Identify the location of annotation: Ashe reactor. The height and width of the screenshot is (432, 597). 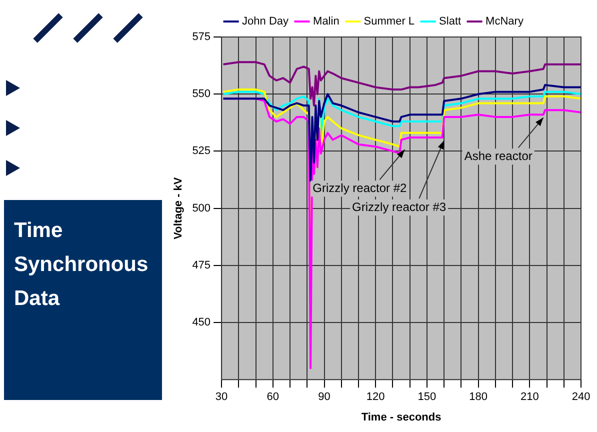
(498, 155).